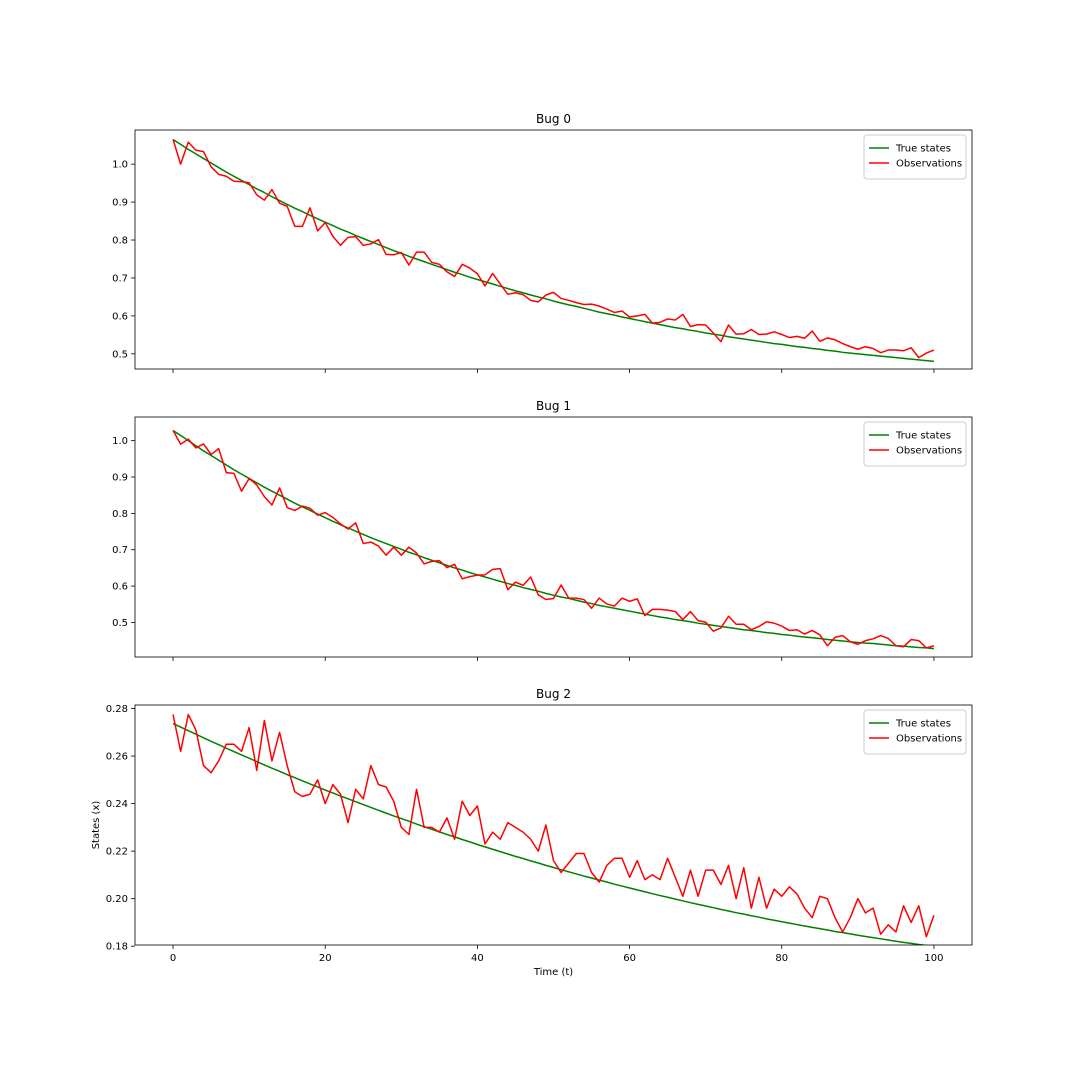 The height and width of the screenshot is (1080, 1080). Describe the element at coordinates (117, 899) in the screenshot. I see `y-tick-label: 0.20` at that location.